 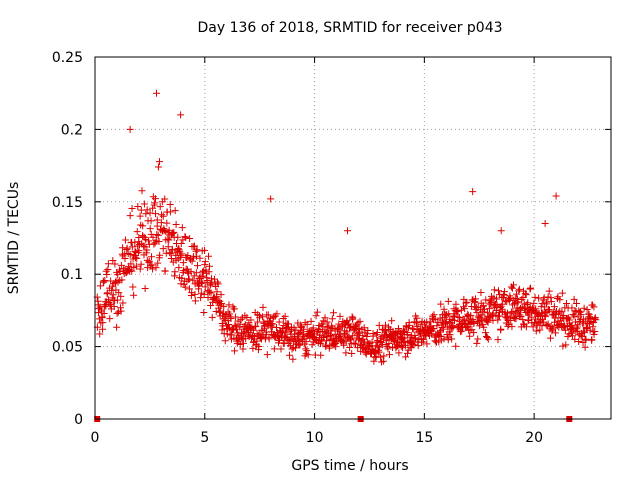 What do you see at coordinates (95, 438) in the screenshot?
I see `x-tick-label: 0` at bounding box center [95, 438].